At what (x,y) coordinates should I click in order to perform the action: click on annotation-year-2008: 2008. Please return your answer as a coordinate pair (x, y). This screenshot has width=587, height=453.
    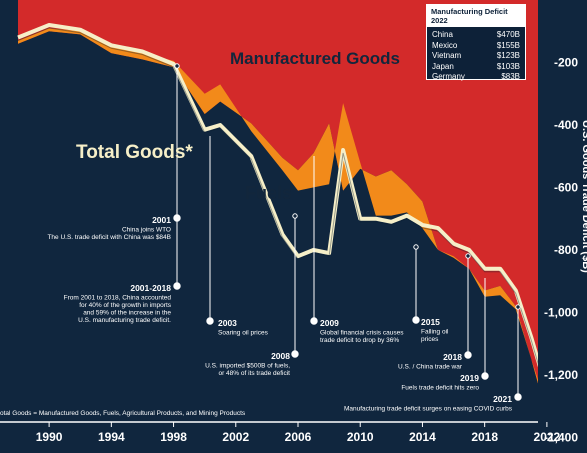
    Looking at the image, I should click on (280, 356).